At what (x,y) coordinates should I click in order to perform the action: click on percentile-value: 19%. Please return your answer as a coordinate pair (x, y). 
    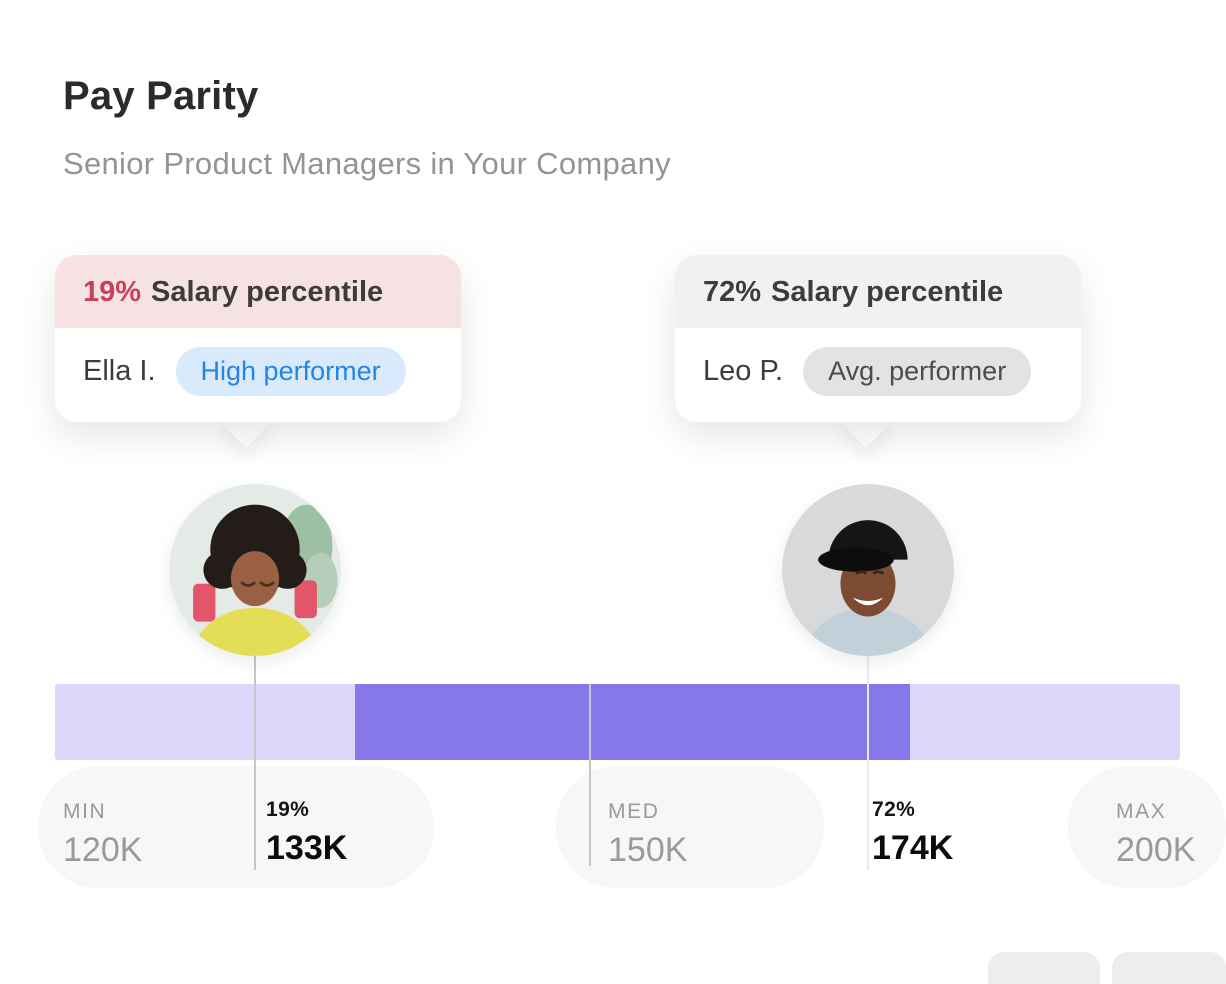
    Looking at the image, I should click on (112, 292).